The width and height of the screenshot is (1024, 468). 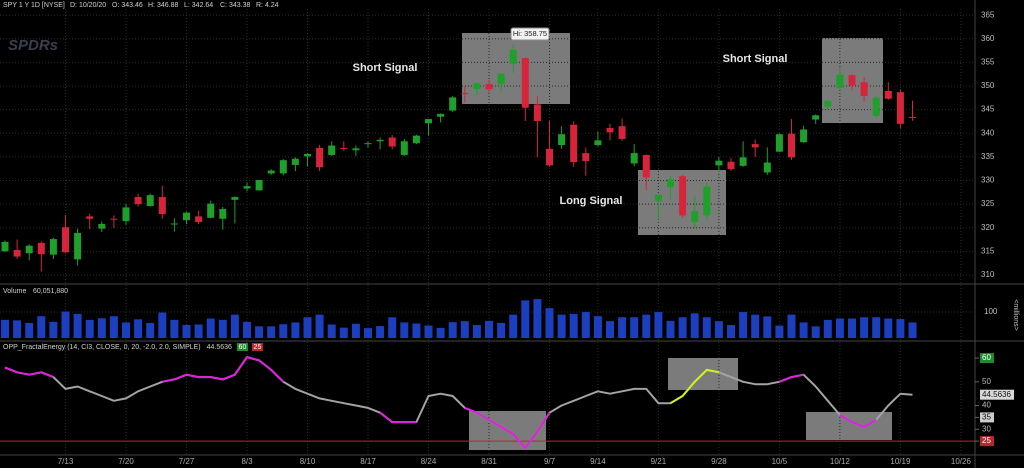 What do you see at coordinates (163, 5) in the screenshot?
I see `ohlc-readout: H: 346.88` at bounding box center [163, 5].